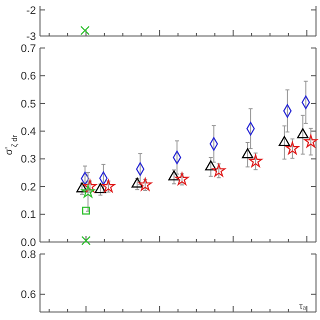 The height and width of the screenshot is (320, 320). What do you see at coordinates (28, 242) in the screenshot?
I see `y-tick-label: 0.0` at bounding box center [28, 242].